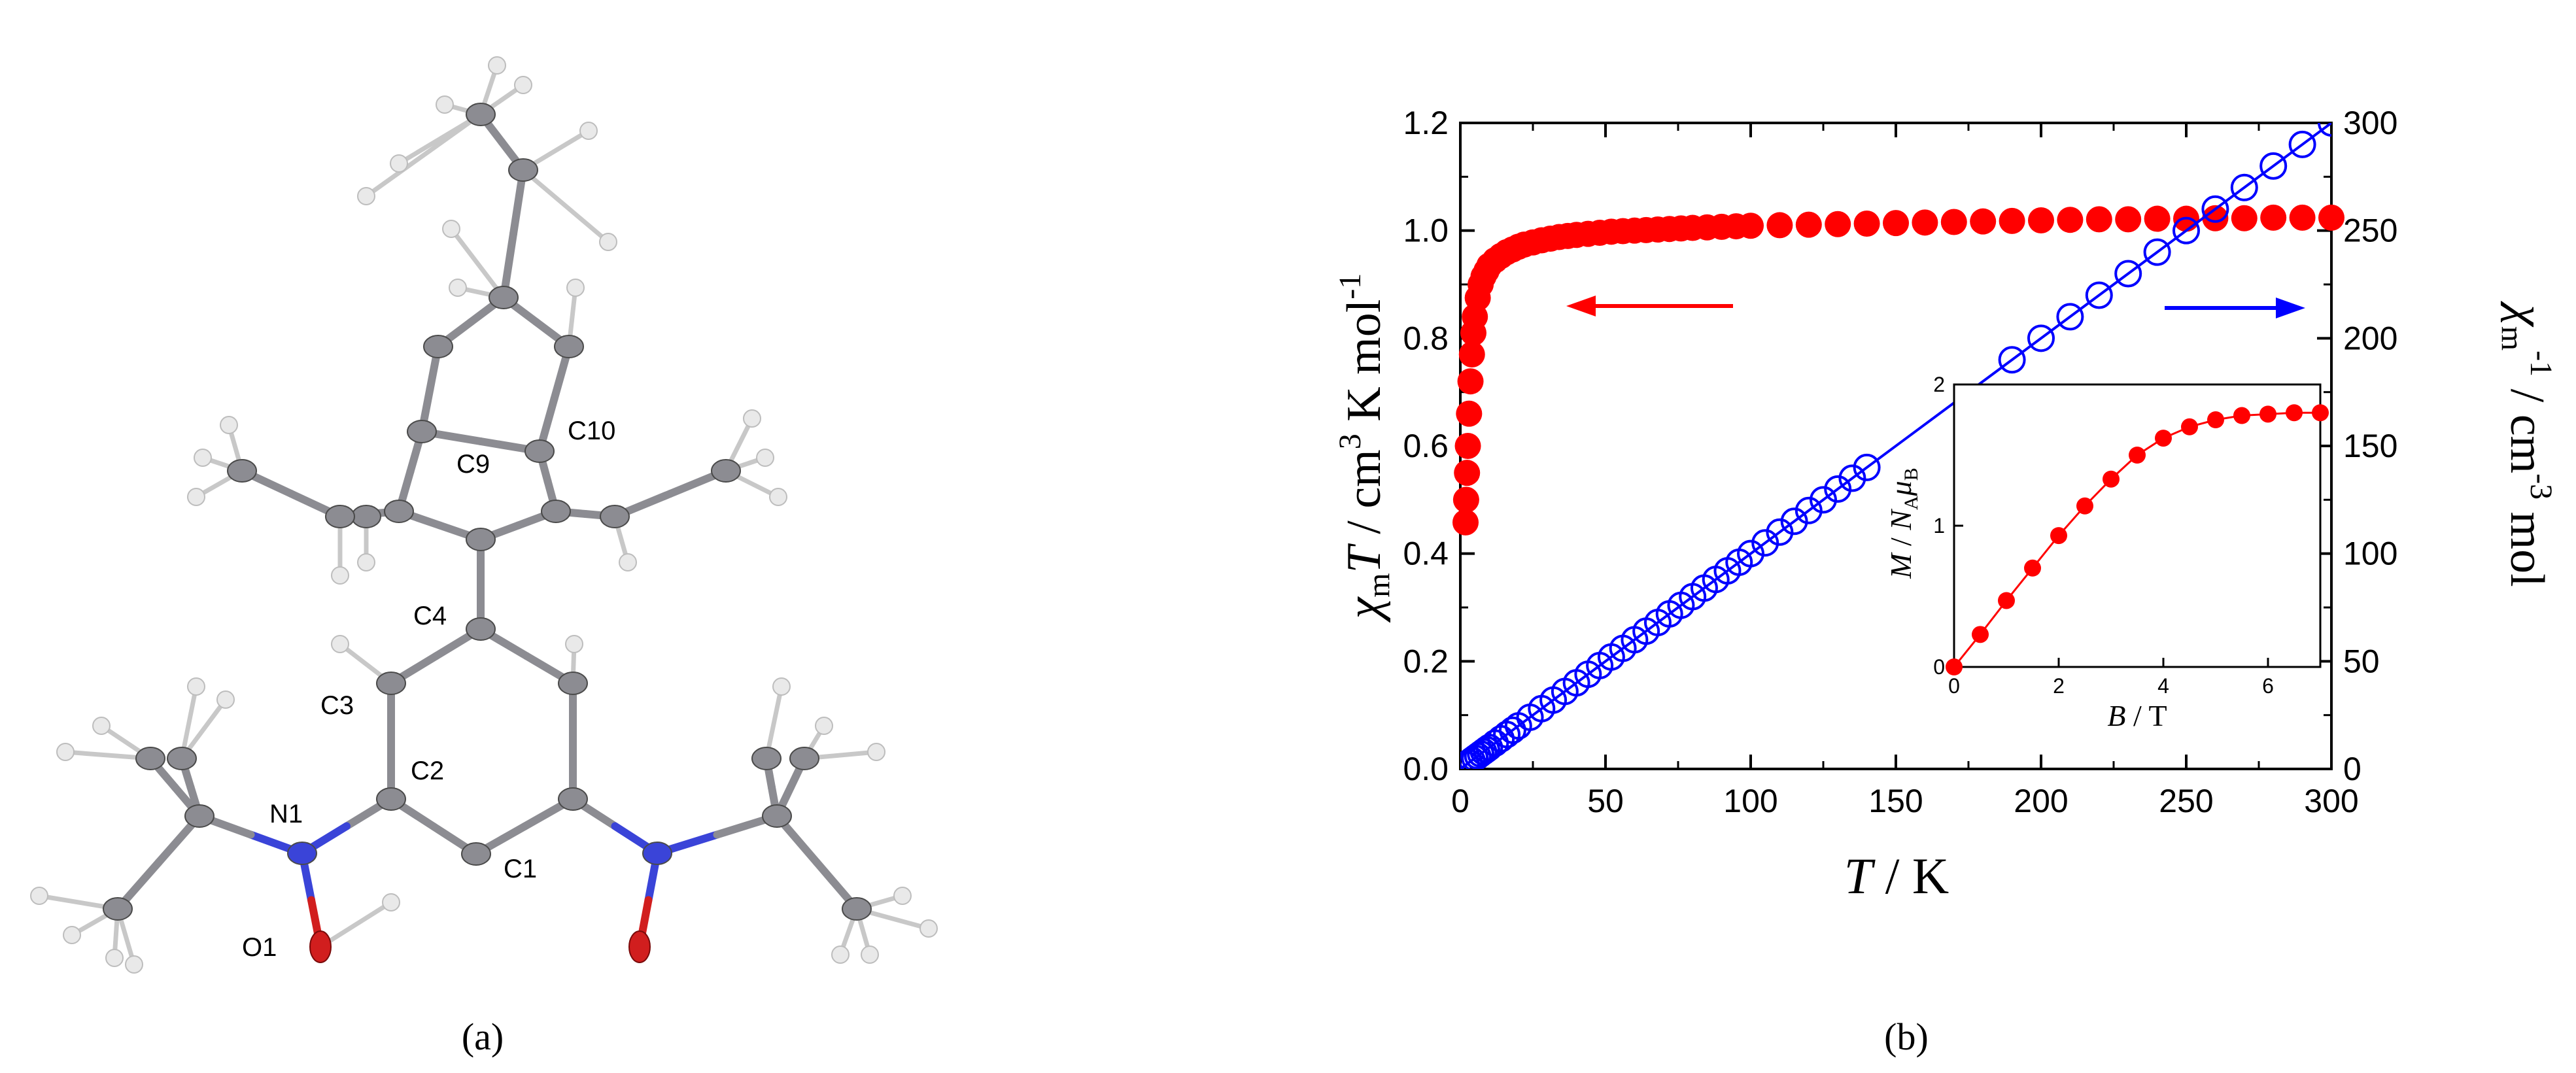  What do you see at coordinates (520, 869) in the screenshot?
I see `atom-label-c1: C1` at bounding box center [520, 869].